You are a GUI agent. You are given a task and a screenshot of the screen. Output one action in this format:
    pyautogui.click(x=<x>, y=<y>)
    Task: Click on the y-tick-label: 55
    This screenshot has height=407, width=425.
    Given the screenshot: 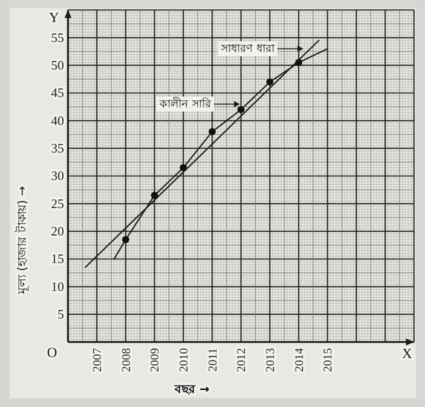 What is the action you would take?
    pyautogui.click(x=57, y=37)
    